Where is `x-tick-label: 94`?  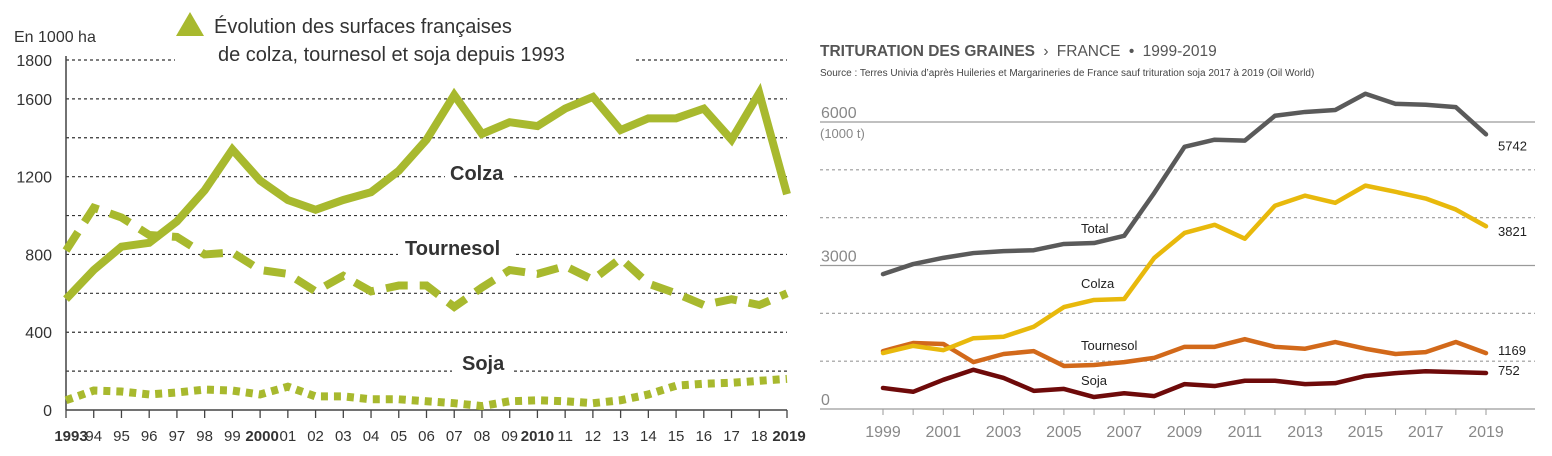 x-tick-label: 94 is located at coordinates (93, 436).